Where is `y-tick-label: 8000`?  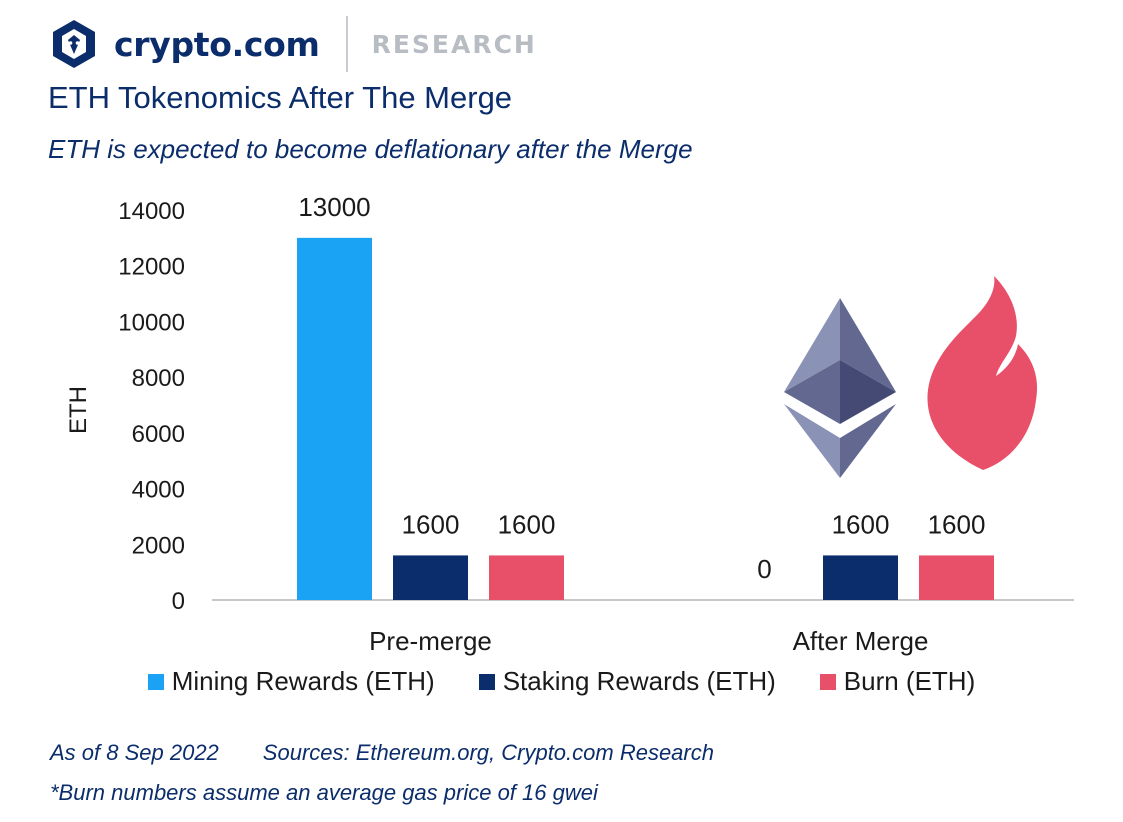
y-tick-label: 8000 is located at coordinates (158, 378).